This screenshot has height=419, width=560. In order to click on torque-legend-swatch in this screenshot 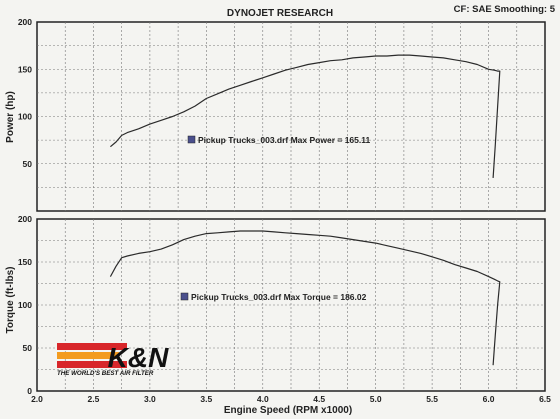, I will do `click(184, 296)`.